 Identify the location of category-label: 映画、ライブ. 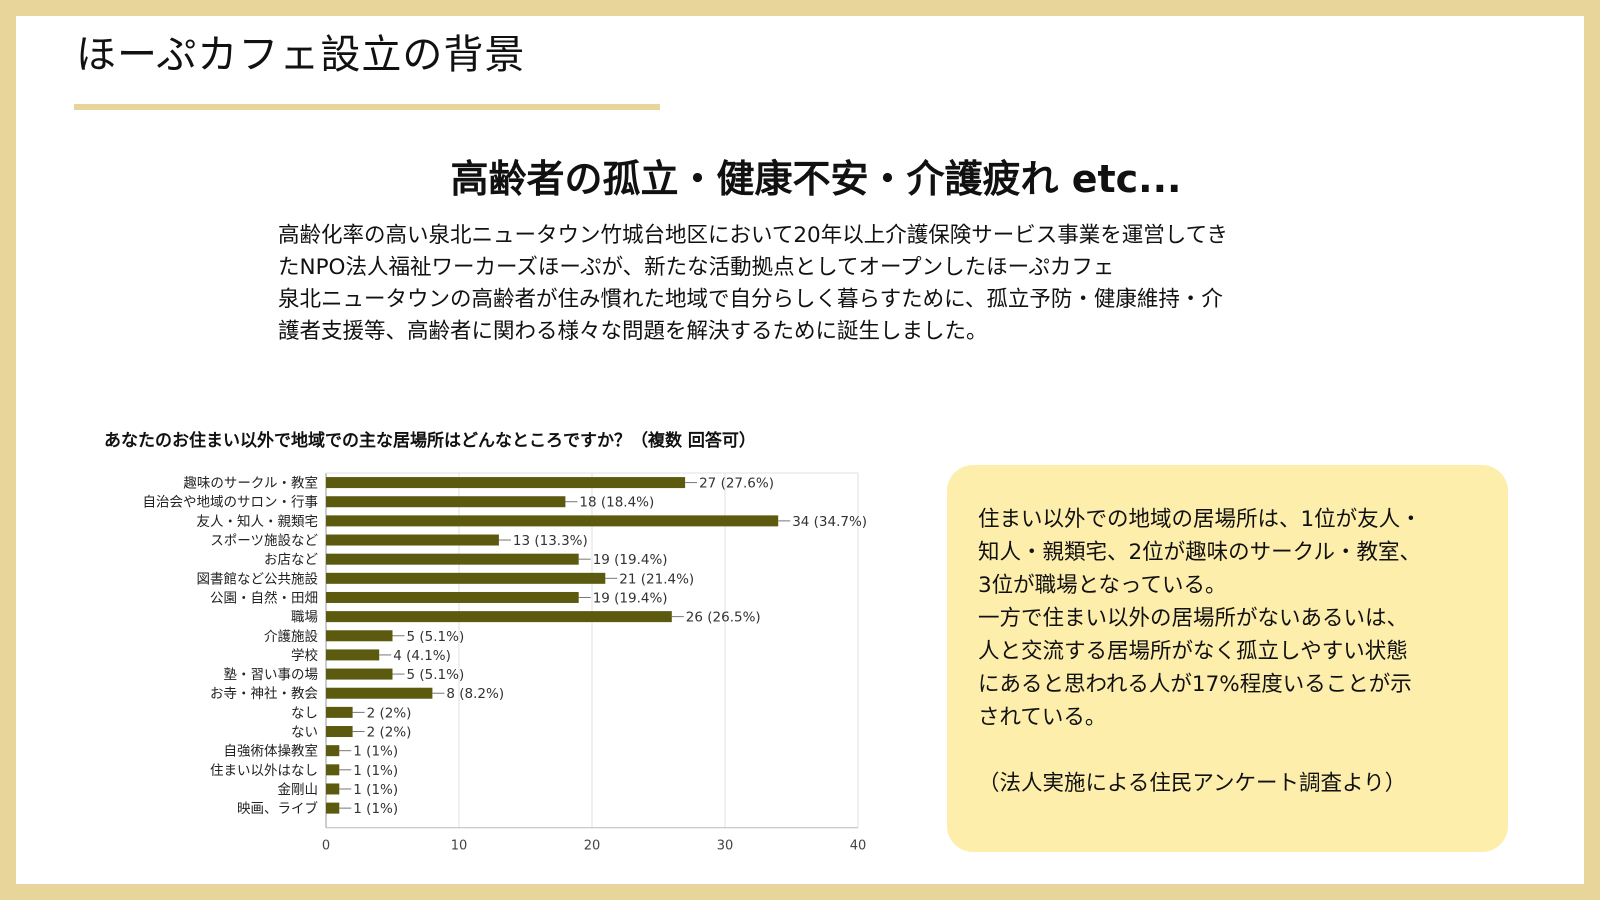
(277, 808).